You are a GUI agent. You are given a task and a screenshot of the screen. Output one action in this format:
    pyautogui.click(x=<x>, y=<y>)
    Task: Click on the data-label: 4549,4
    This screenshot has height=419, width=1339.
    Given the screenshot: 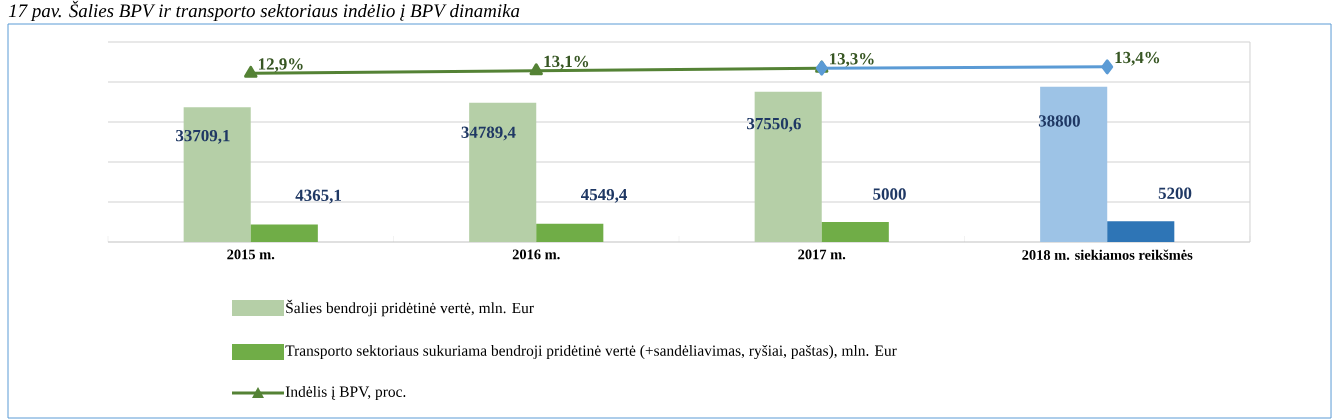 What is the action you would take?
    pyautogui.click(x=604, y=195)
    